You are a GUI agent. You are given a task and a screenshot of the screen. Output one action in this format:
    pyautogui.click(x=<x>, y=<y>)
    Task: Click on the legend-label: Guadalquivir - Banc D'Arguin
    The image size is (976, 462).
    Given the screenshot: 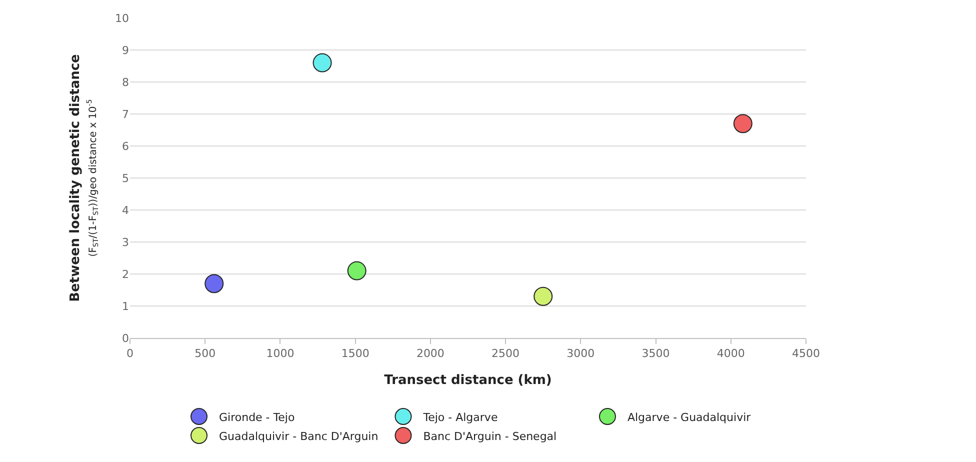 What is the action you would take?
    pyautogui.click(x=298, y=436)
    